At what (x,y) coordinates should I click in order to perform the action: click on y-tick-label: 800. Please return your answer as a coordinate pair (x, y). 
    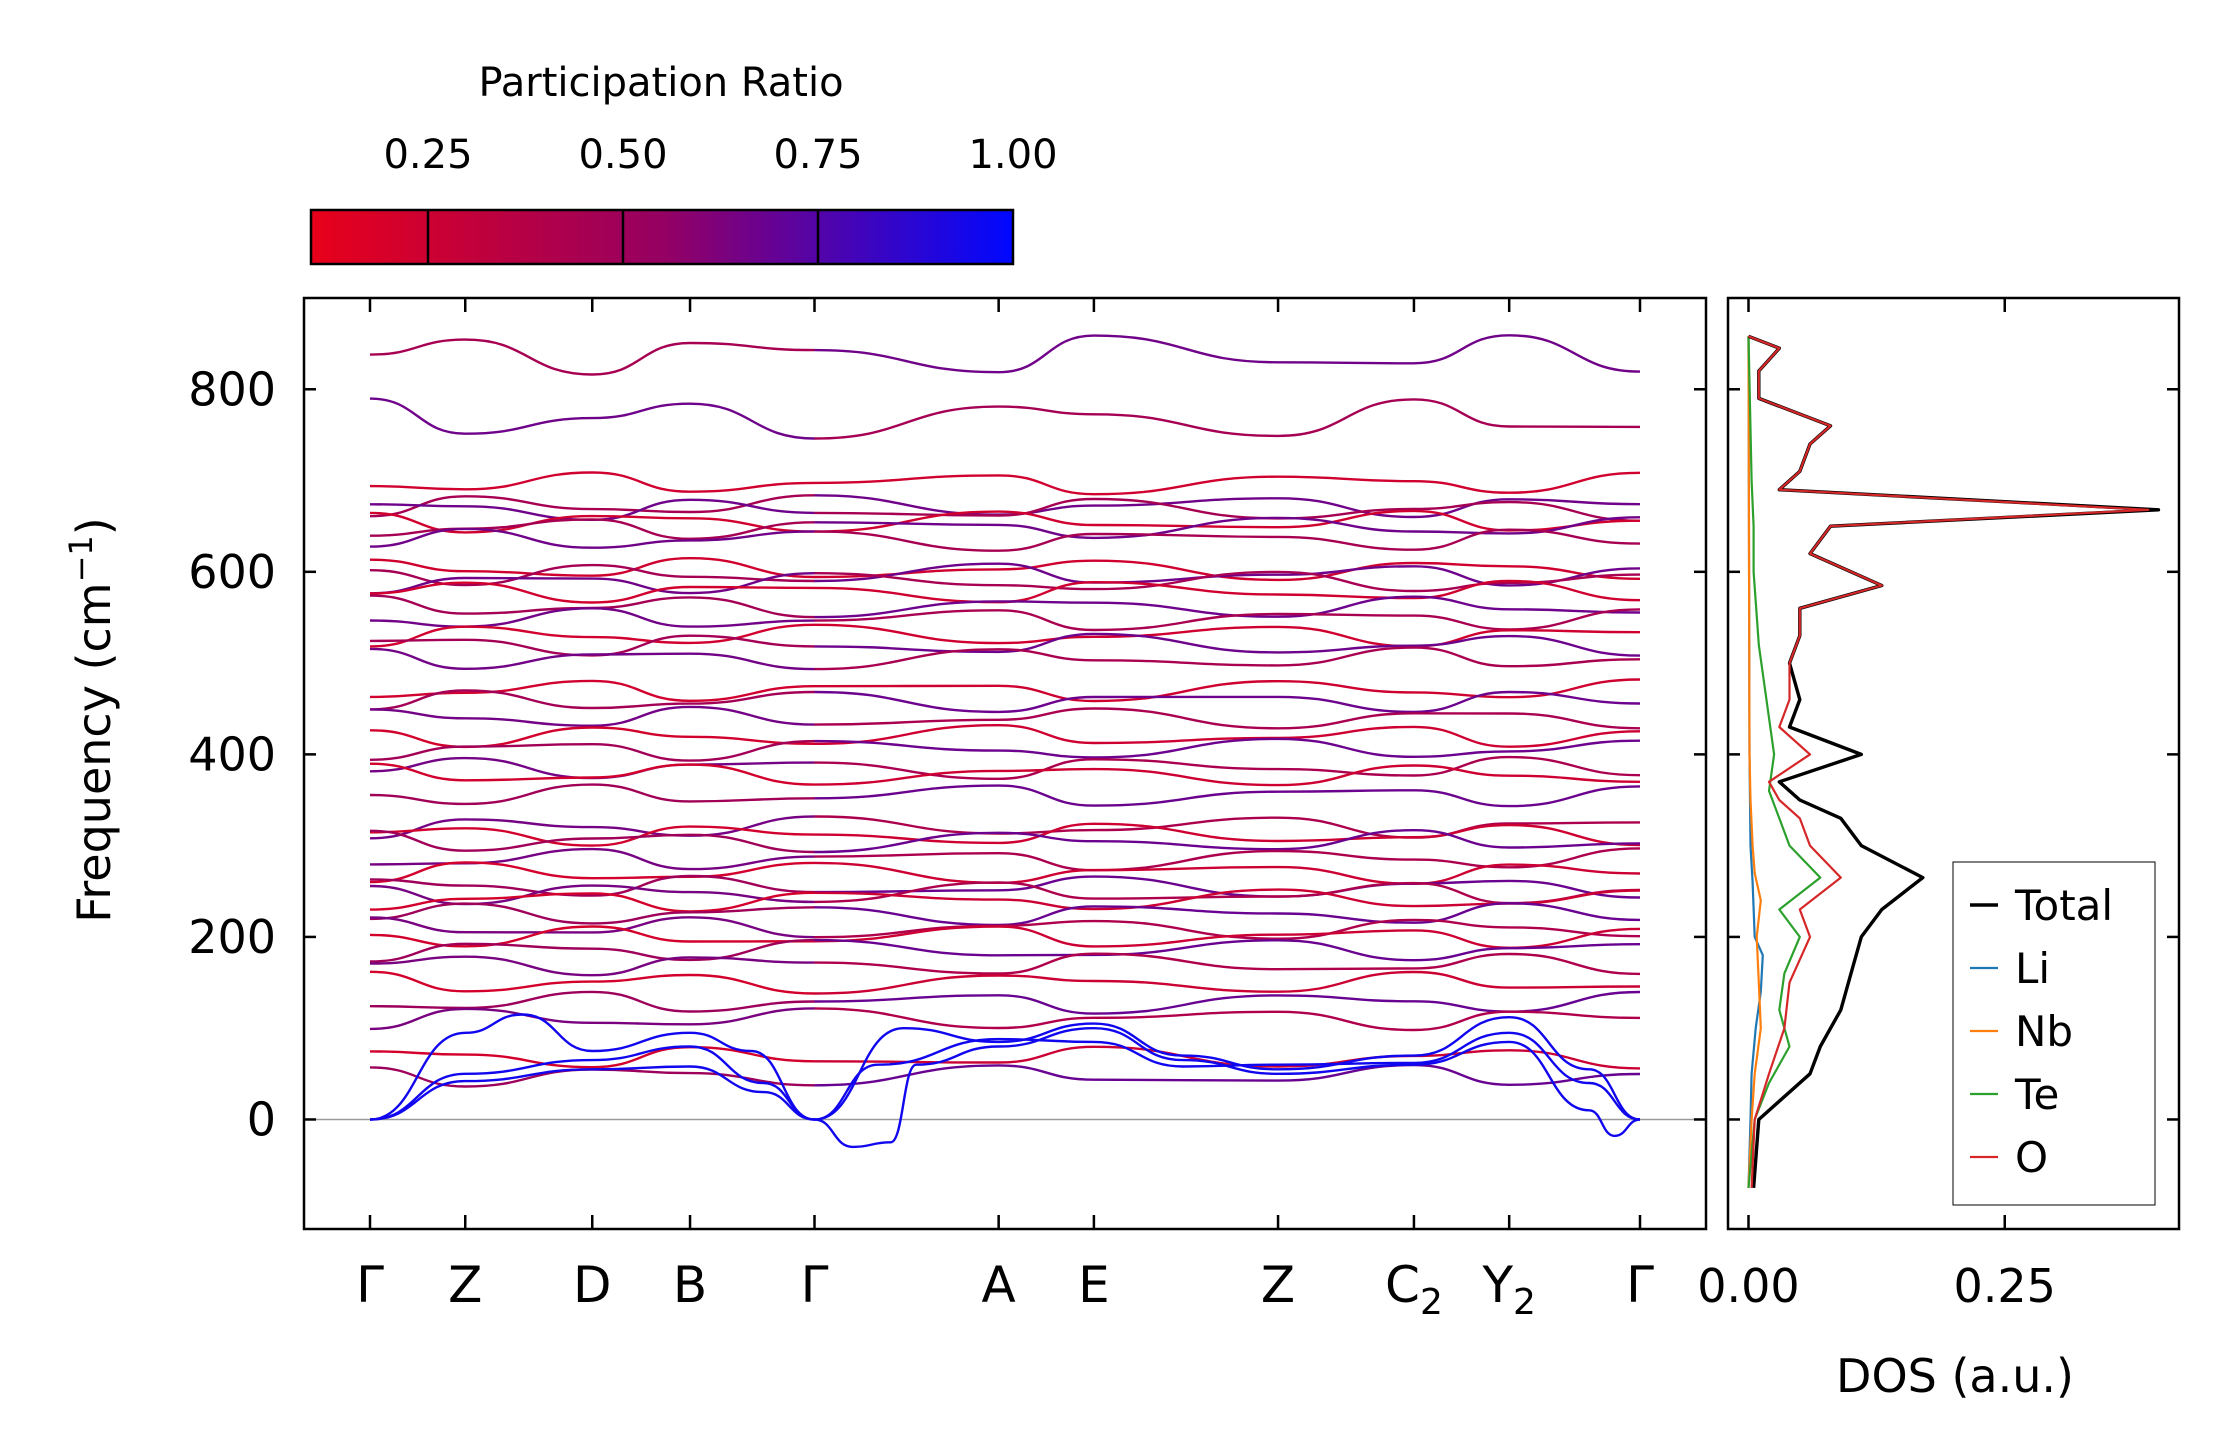
    Looking at the image, I should click on (232, 389).